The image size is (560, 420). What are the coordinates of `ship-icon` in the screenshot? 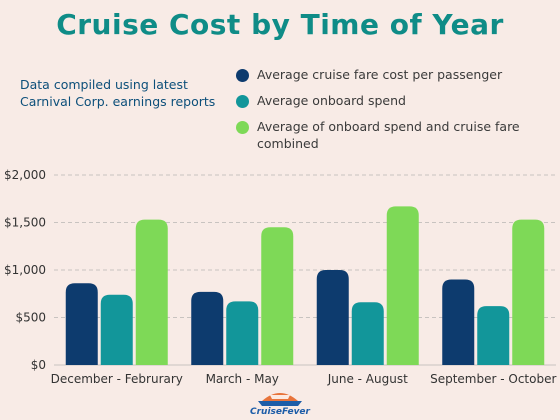 It's located at (280, 399).